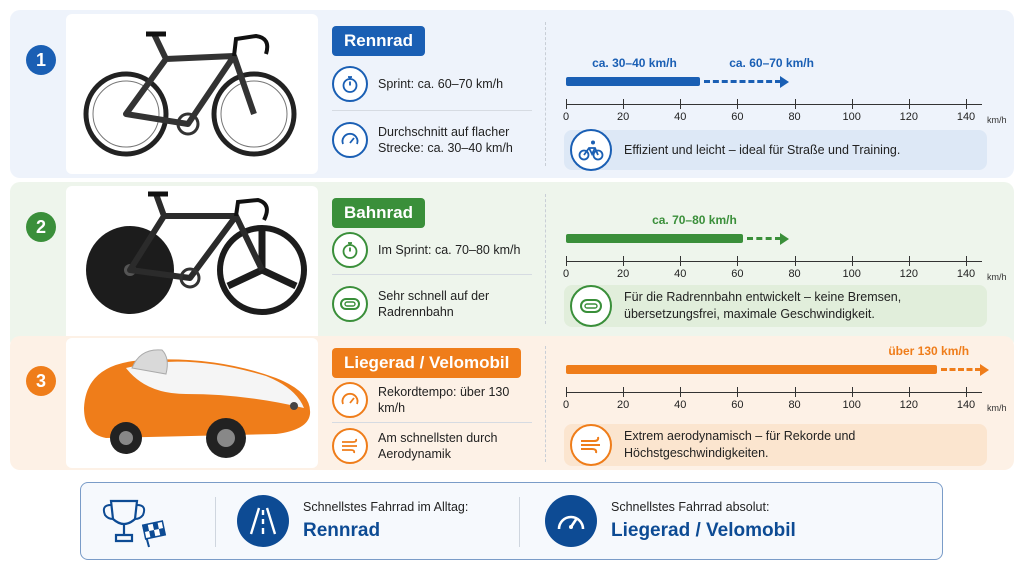 Image resolution: width=1024 pixels, height=576 pixels. What do you see at coordinates (378, 41) in the screenshot?
I see `title-badge: Rennrad` at bounding box center [378, 41].